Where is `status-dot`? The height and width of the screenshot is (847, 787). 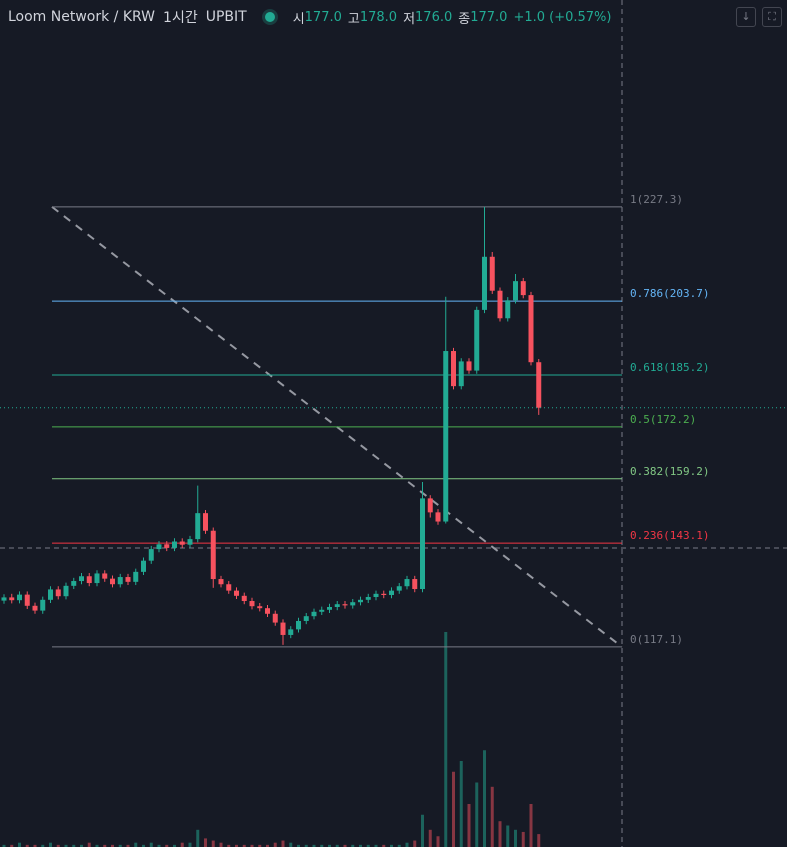 status-dot is located at coordinates (269, 17).